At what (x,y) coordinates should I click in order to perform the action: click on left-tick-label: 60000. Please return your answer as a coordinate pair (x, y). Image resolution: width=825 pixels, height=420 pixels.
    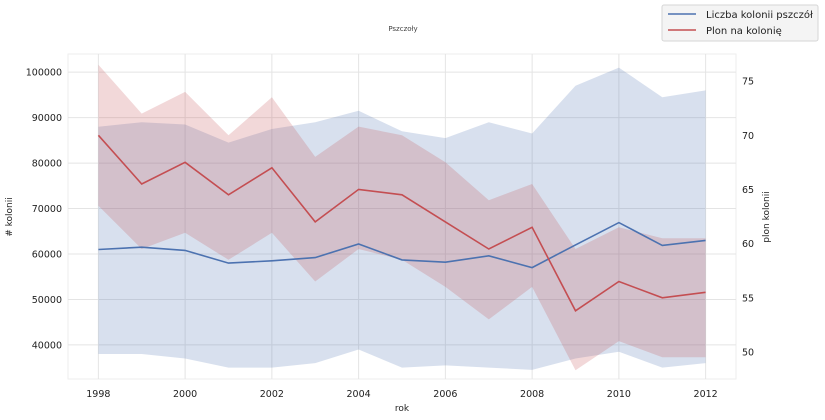
    Looking at the image, I should click on (47, 255).